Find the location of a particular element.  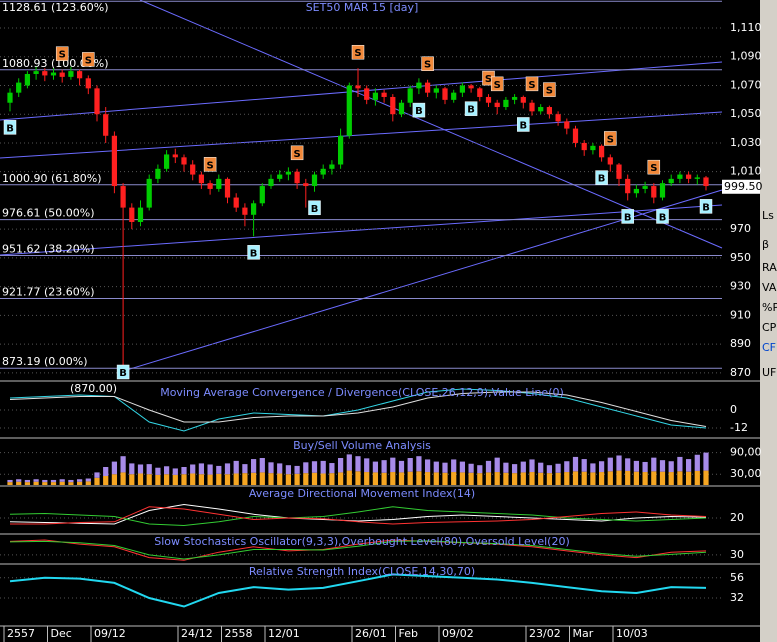

toolbar-button: Ls is located at coordinates (768, 215).